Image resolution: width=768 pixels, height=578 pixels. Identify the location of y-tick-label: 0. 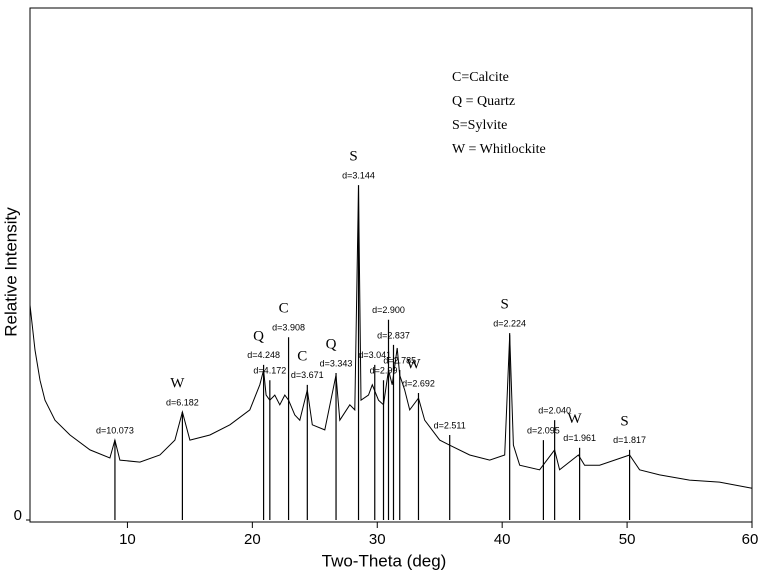
(18, 515).